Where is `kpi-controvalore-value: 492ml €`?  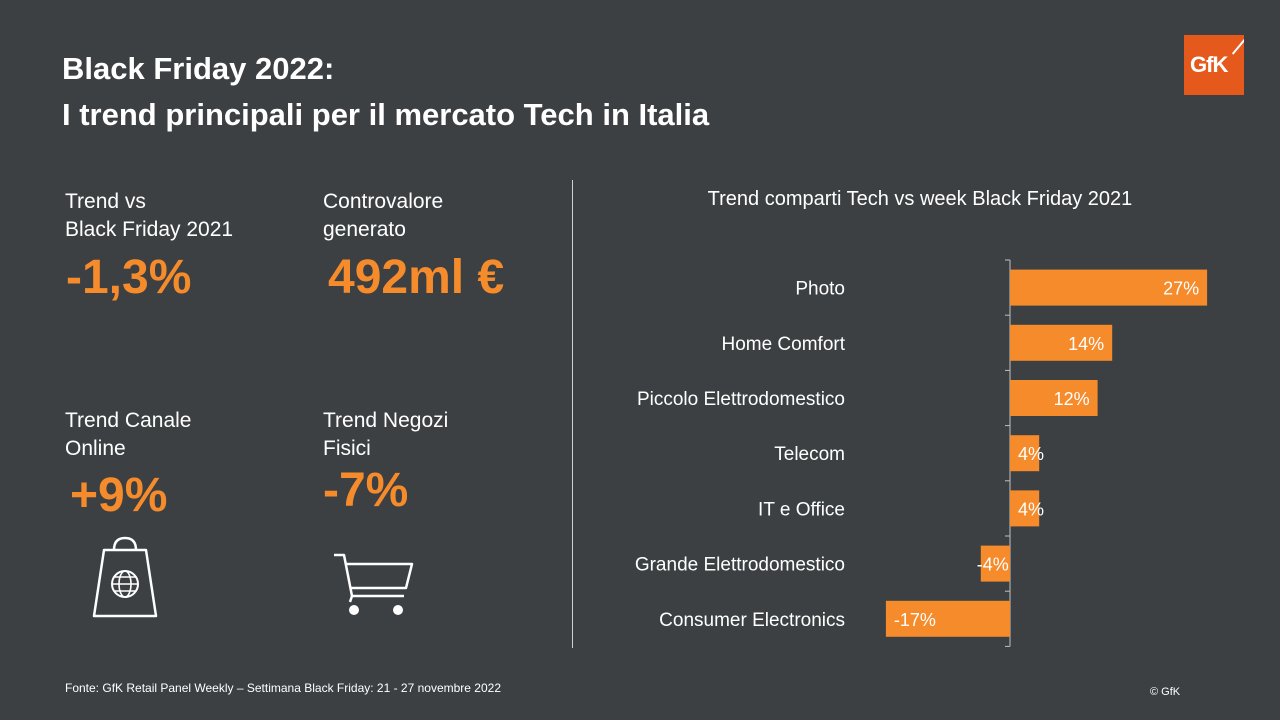 kpi-controvalore-value: 492ml € is located at coordinates (416, 277).